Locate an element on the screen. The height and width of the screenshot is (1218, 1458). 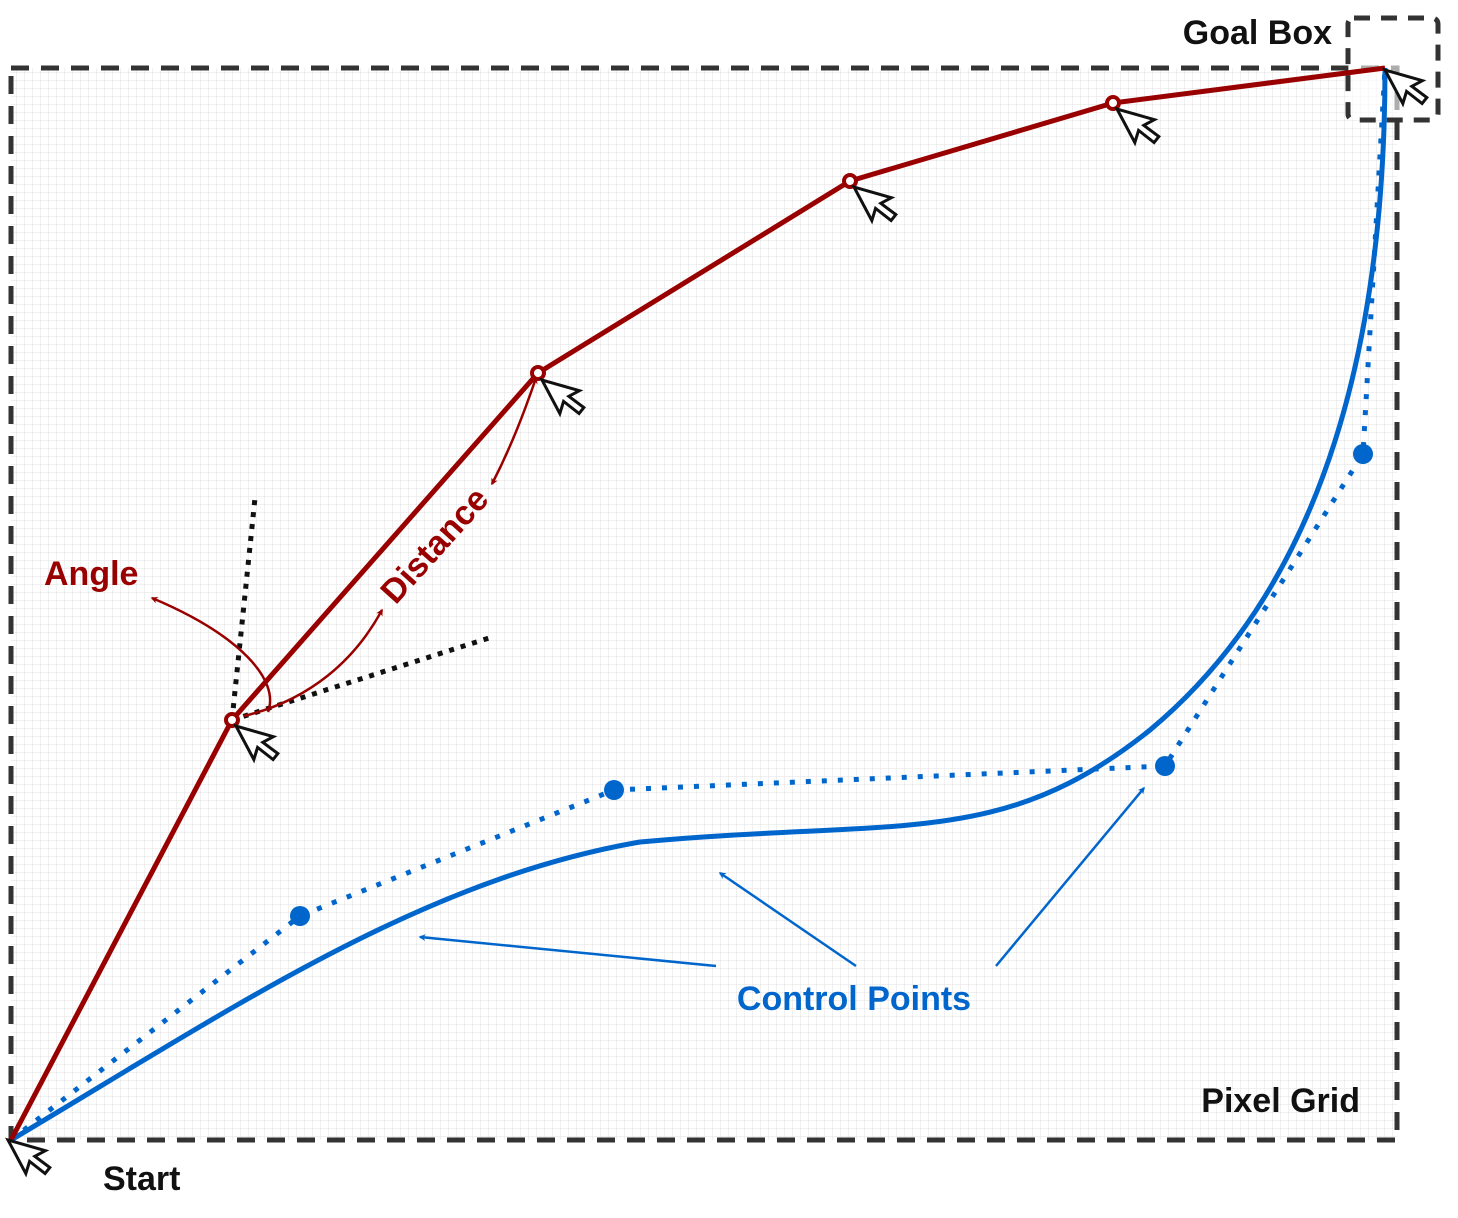
start-label: Start is located at coordinates (141, 1179).